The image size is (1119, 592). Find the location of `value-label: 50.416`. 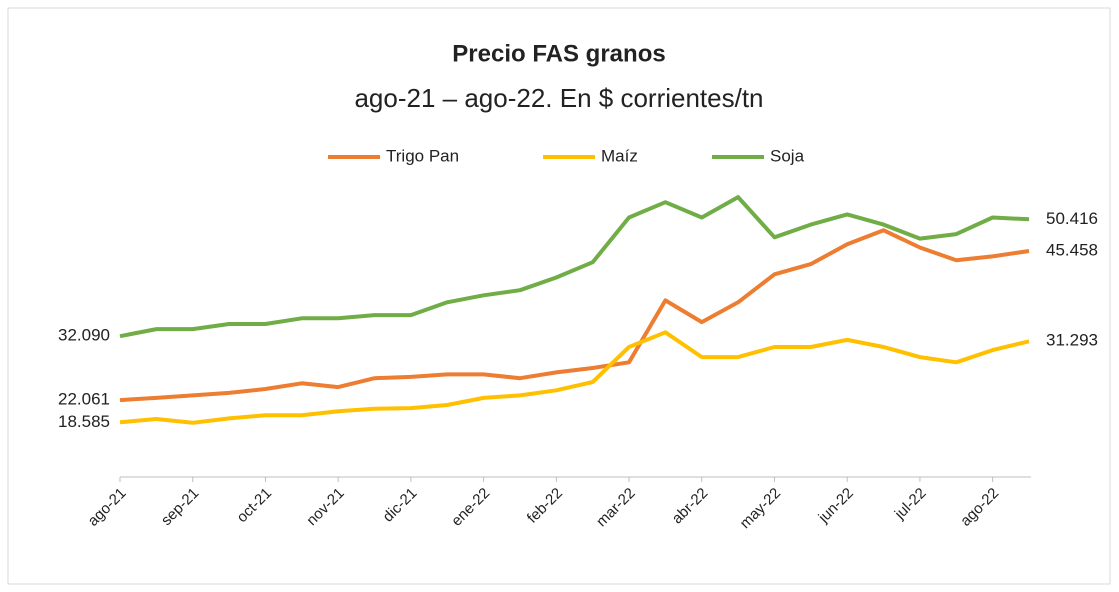

value-label: 50.416 is located at coordinates (1072, 218).